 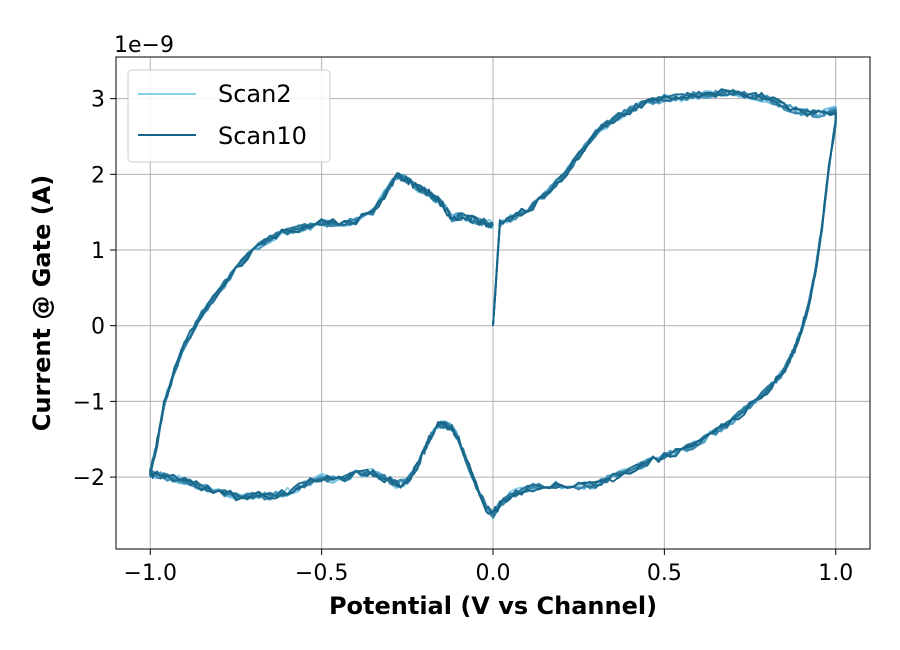 I want to click on y-tick-label: −1, so click(x=89, y=402).